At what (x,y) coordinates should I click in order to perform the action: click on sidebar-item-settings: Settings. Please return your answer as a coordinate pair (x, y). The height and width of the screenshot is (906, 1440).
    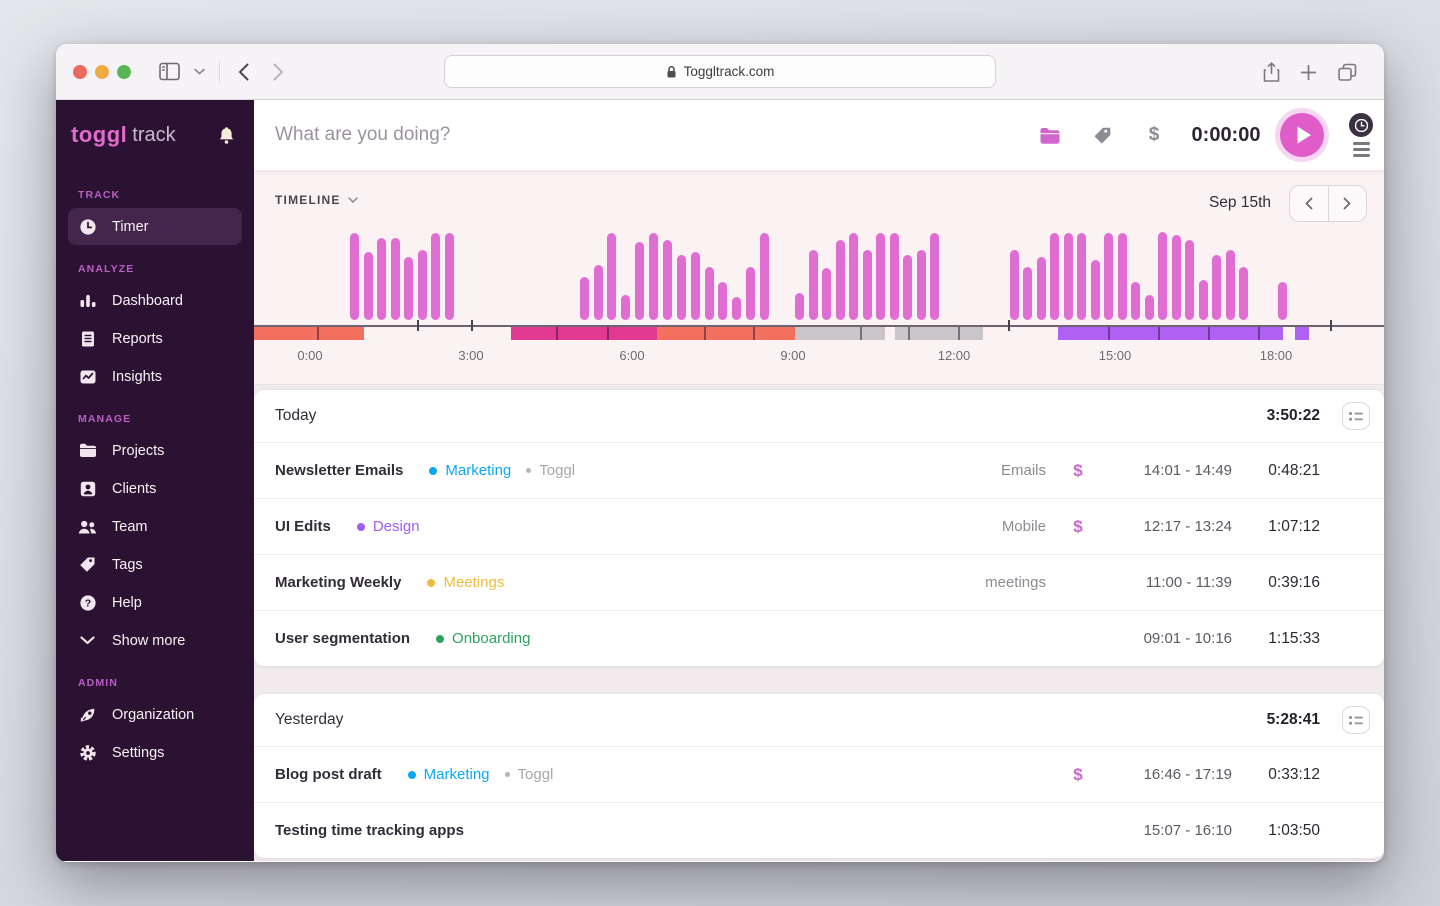
    Looking at the image, I should click on (155, 752).